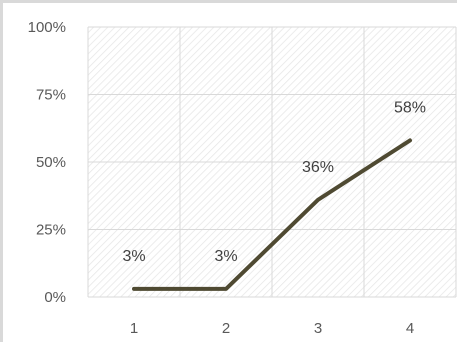 Image resolution: width=457 pixels, height=342 pixels. I want to click on y-tick-label: 75%, so click(51, 95).